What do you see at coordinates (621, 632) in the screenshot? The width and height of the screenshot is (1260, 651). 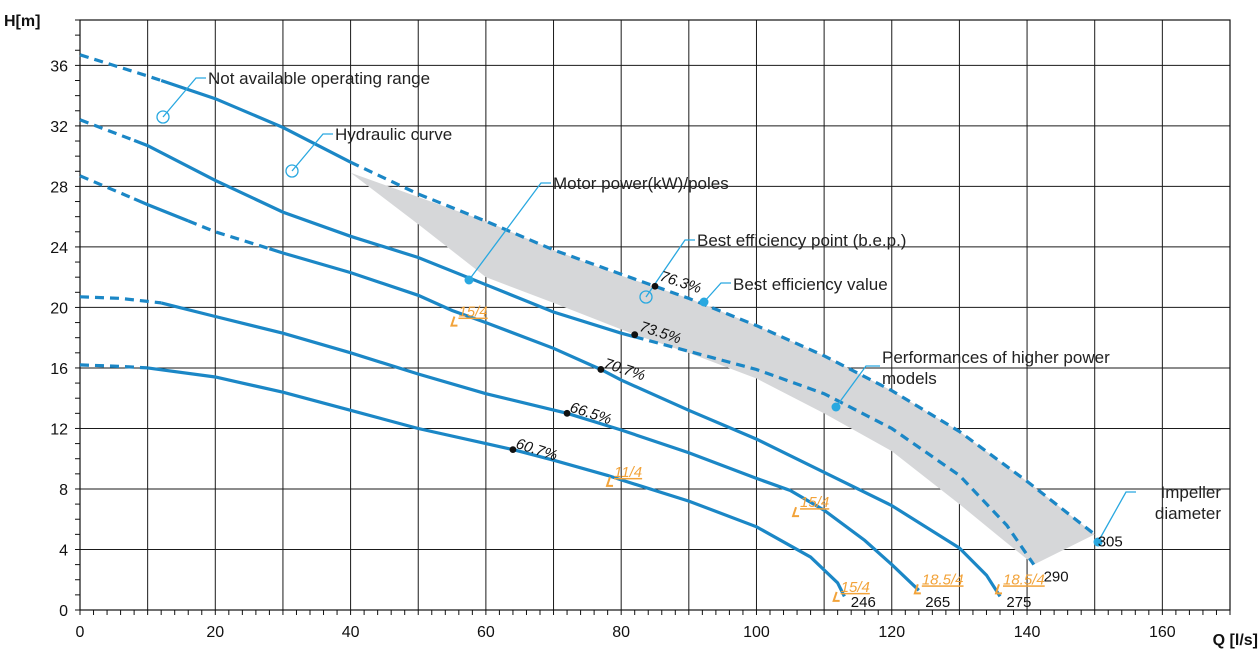 I see `x-tick-label: 80` at bounding box center [621, 632].